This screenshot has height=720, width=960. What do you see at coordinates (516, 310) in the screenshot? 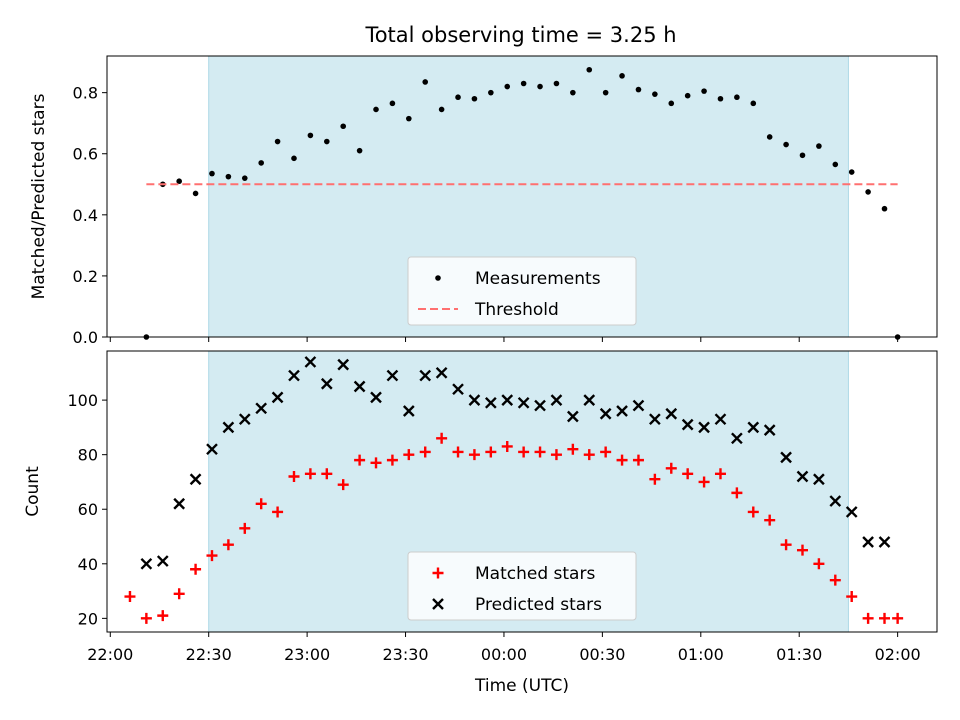
I see `legend-label: Threshold` at bounding box center [516, 310].